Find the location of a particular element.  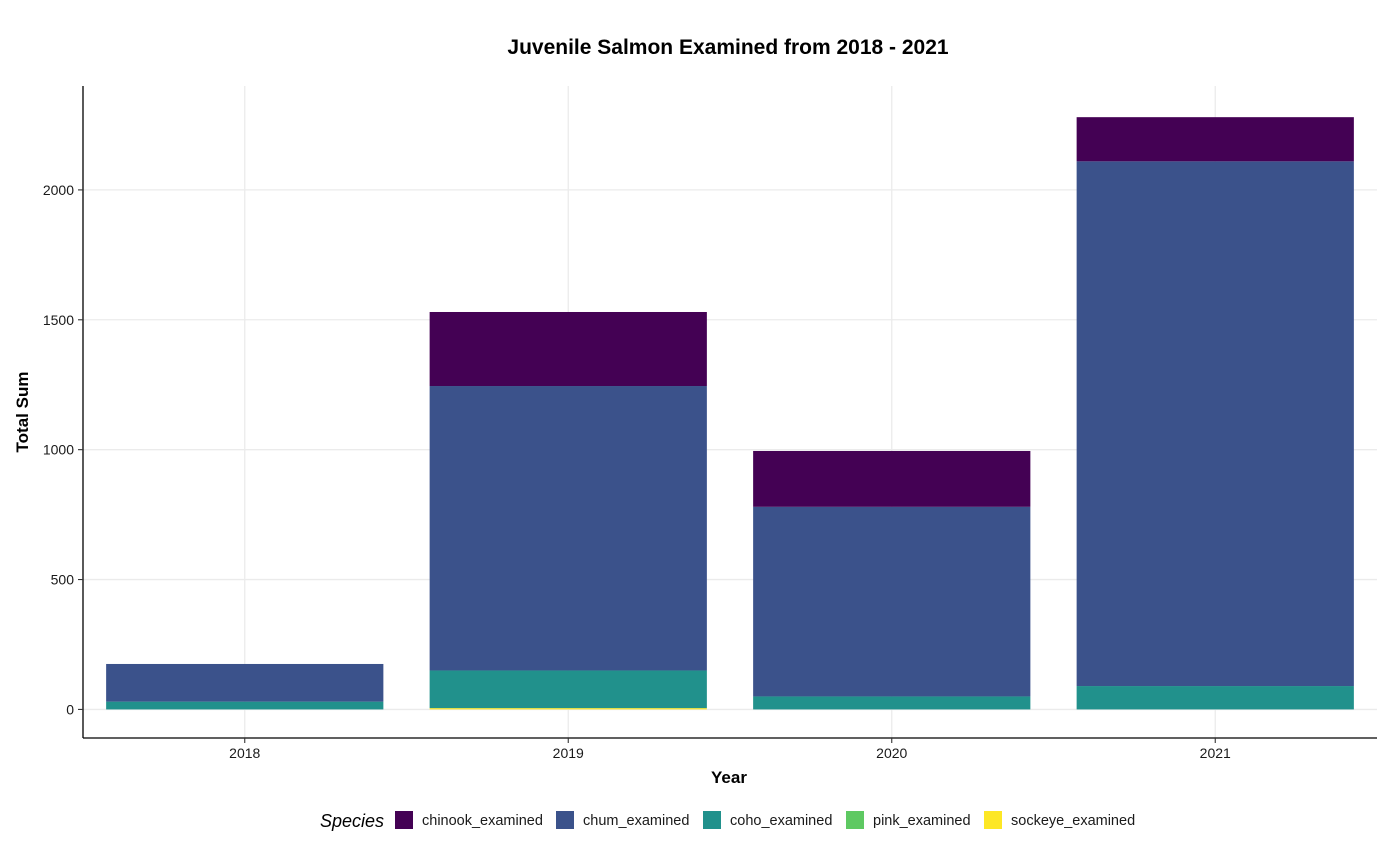

legend-label-pink_examined: pink_examined is located at coordinates (922, 821).